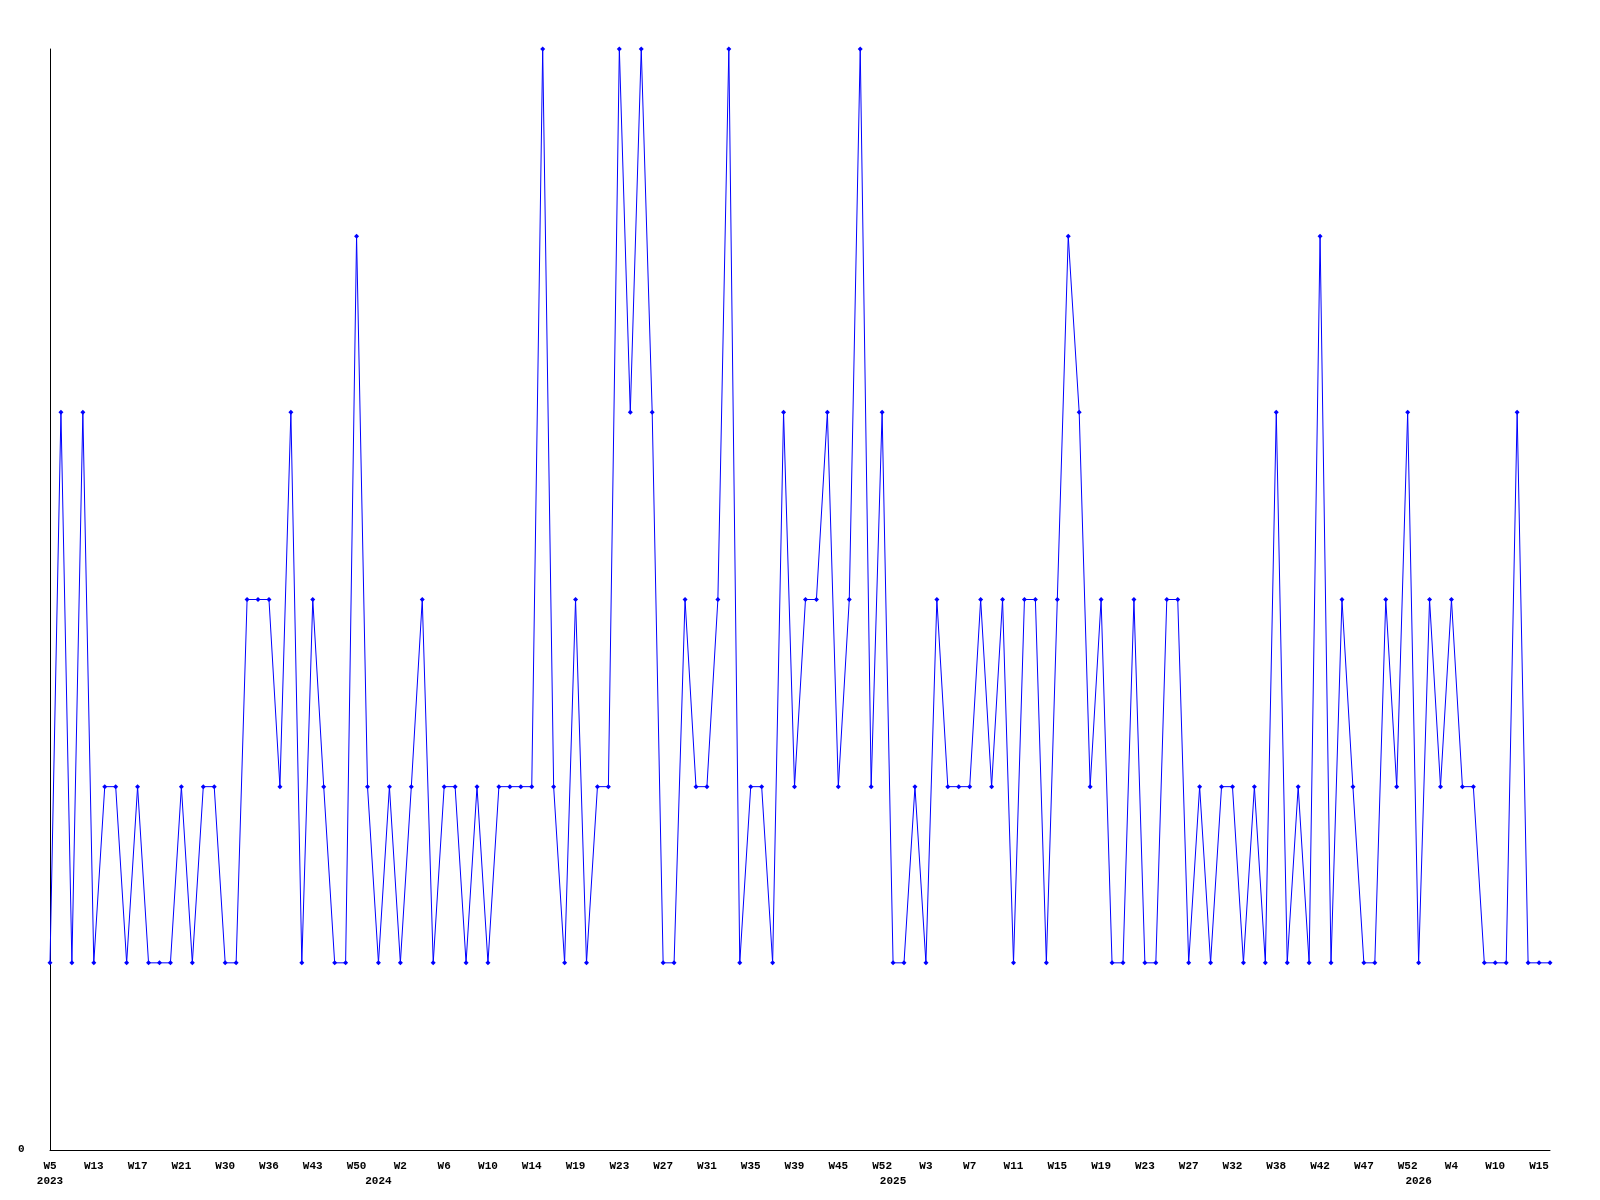  I want to click on x-tick-label: W43, so click(313, 1165).